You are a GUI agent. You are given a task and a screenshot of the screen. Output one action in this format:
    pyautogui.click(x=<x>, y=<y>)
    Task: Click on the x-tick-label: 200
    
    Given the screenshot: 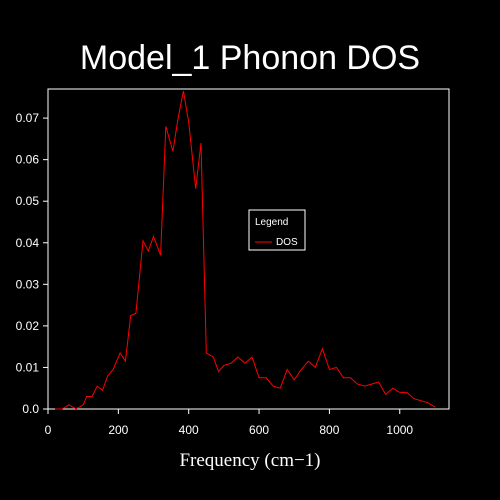 What is the action you would take?
    pyautogui.click(x=118, y=430)
    